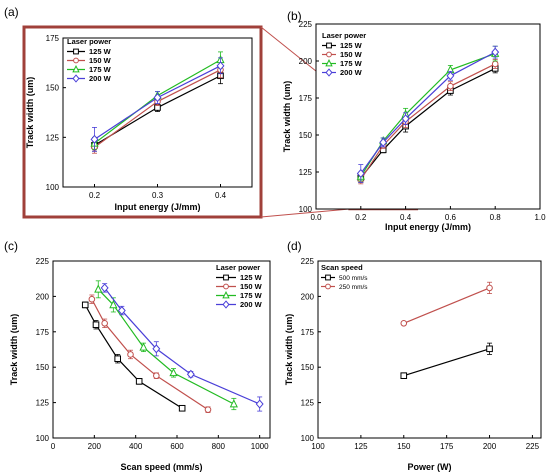 Image resolution: width=550 pixels, height=476 pixels. I want to click on zoom-connector-bottom, so click(305, 213).